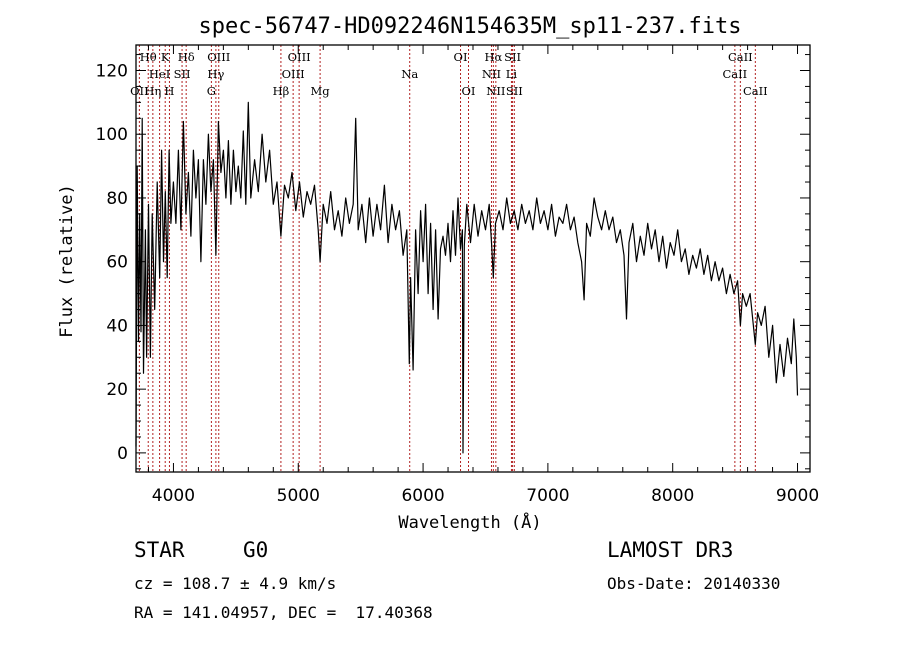 The height and width of the screenshot is (649, 900). What do you see at coordinates (409, 74) in the screenshot?
I see `line-label-15: Na` at bounding box center [409, 74].